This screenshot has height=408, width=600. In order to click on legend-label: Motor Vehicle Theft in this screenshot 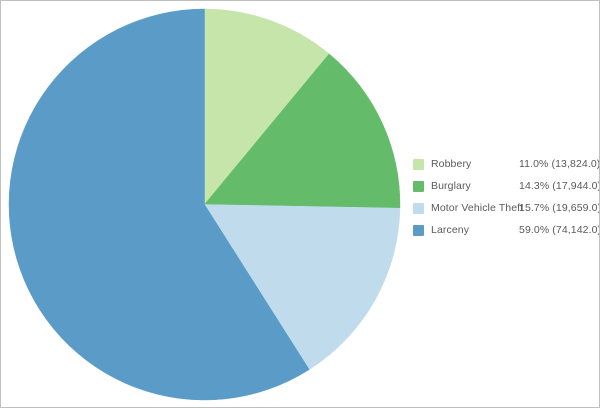, I will do `click(477, 208)`.